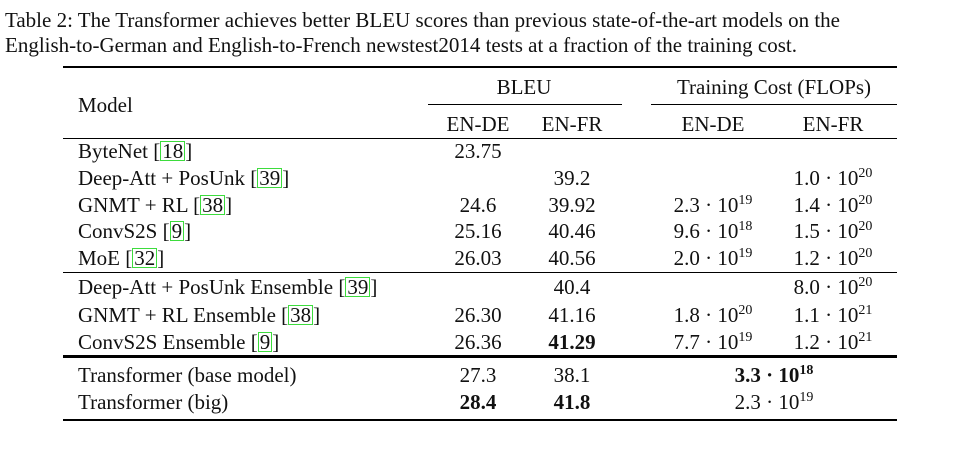 The height and width of the screenshot is (449, 964). I want to click on model-name: Transformer (base model), so click(187, 375).